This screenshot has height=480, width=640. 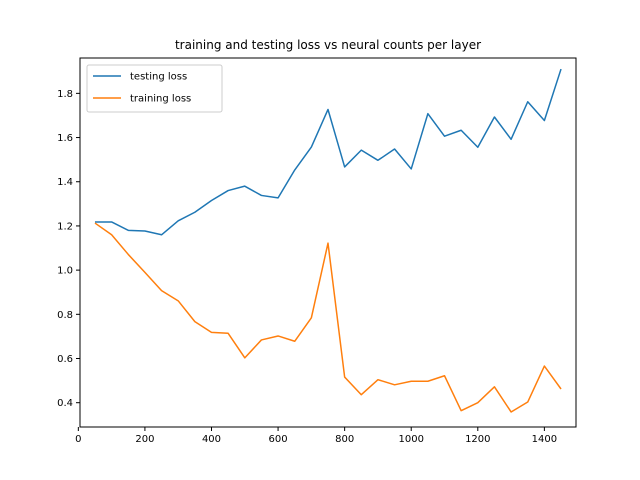 I want to click on x-tick-label: 1000, so click(x=410, y=439).